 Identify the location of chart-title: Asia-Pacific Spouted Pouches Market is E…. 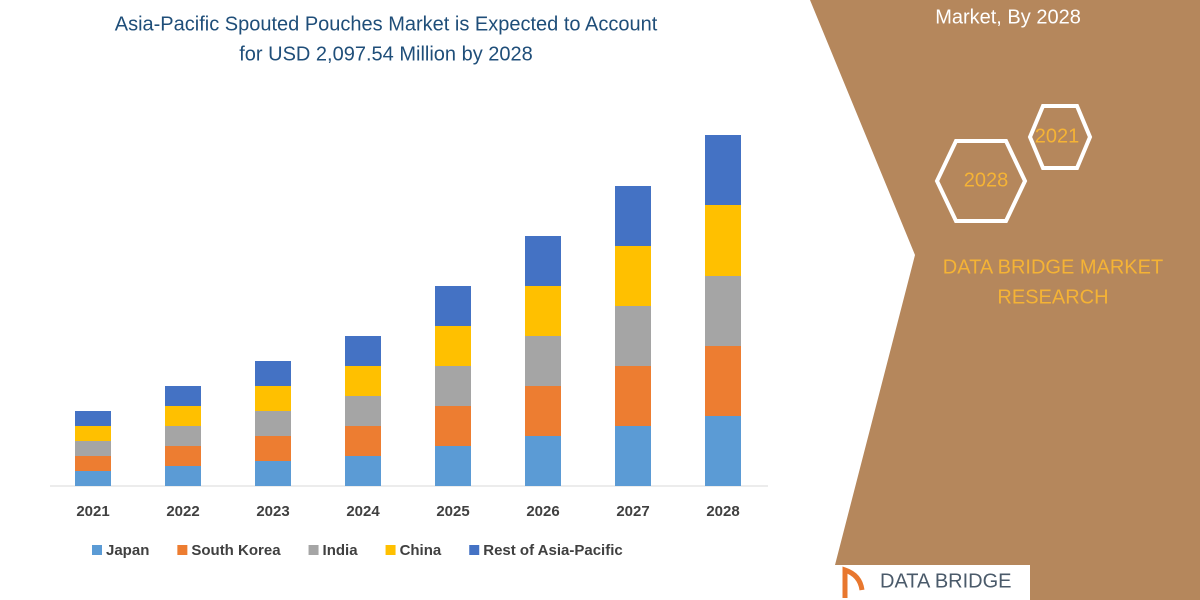
(386, 24).